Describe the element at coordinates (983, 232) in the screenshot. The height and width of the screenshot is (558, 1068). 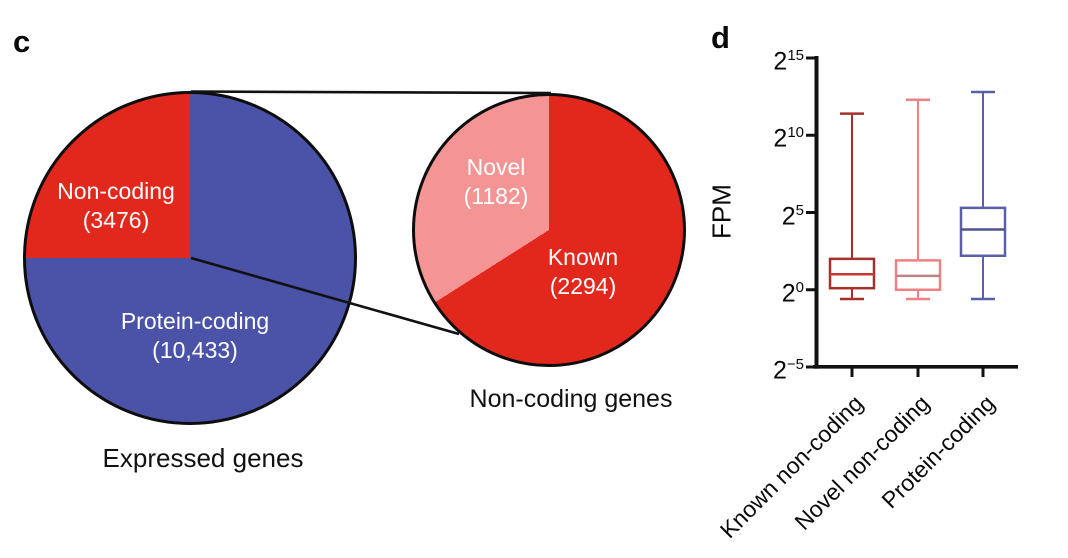
I see `box-iqr` at that location.